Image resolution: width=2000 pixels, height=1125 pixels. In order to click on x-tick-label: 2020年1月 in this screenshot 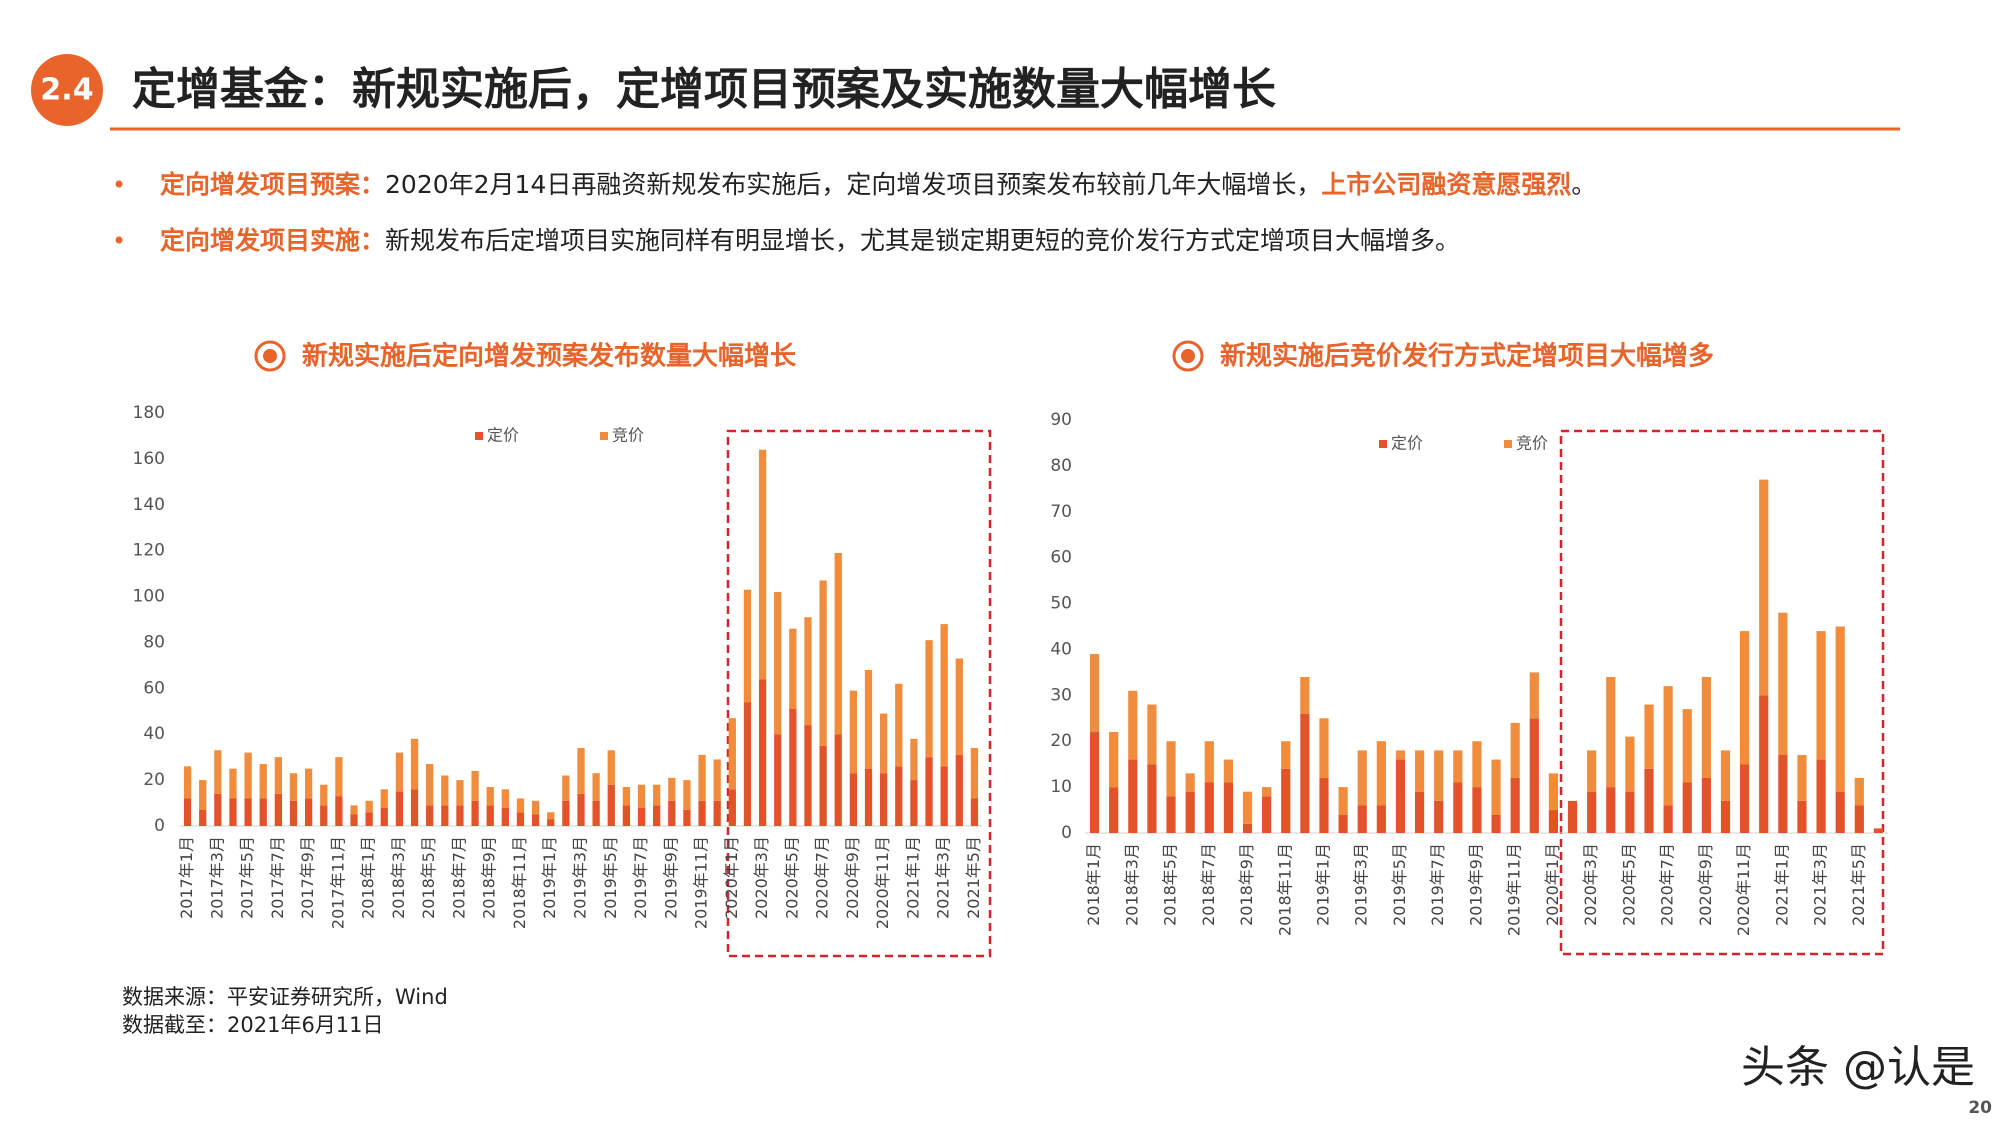, I will do `click(731, 877)`.